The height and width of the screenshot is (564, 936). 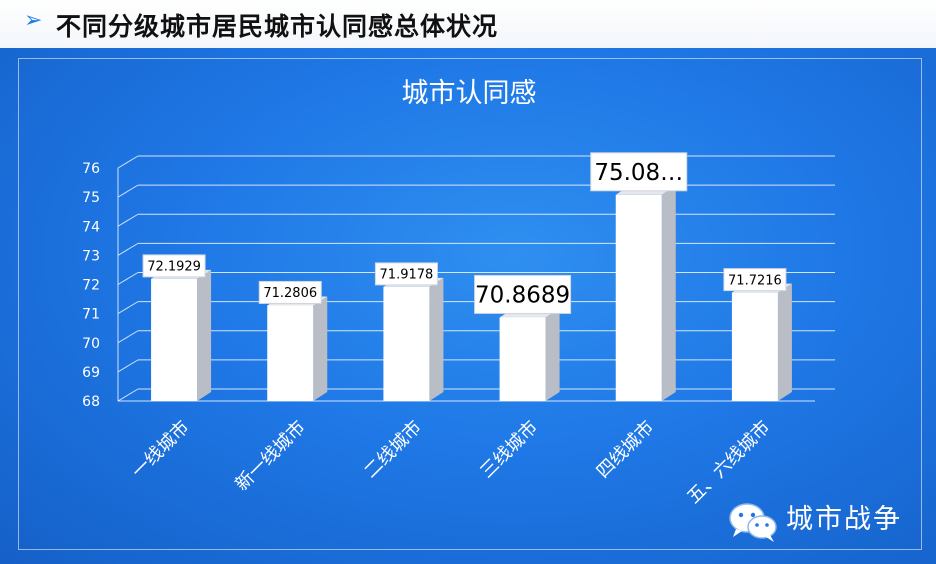 What do you see at coordinates (91, 198) in the screenshot?
I see `y-tick-label: 75` at bounding box center [91, 198].